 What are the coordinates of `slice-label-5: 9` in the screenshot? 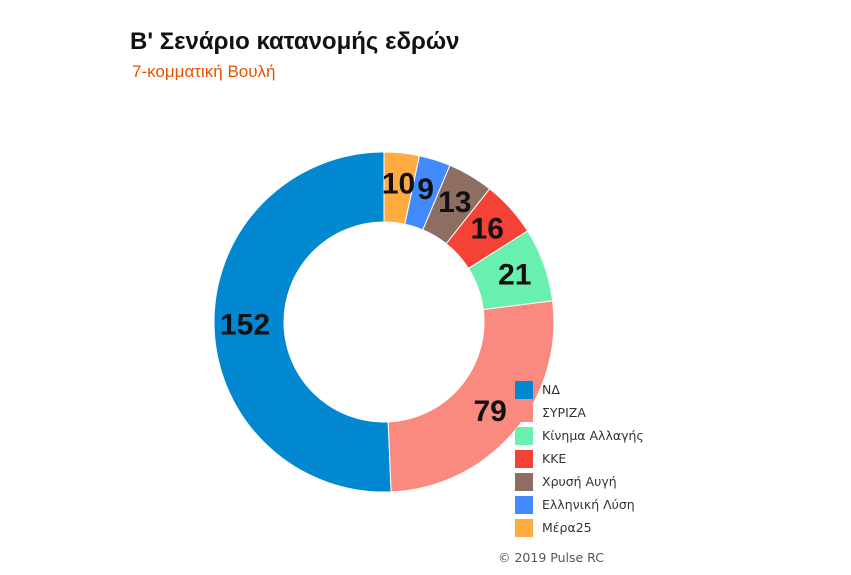 It's located at (425, 189).